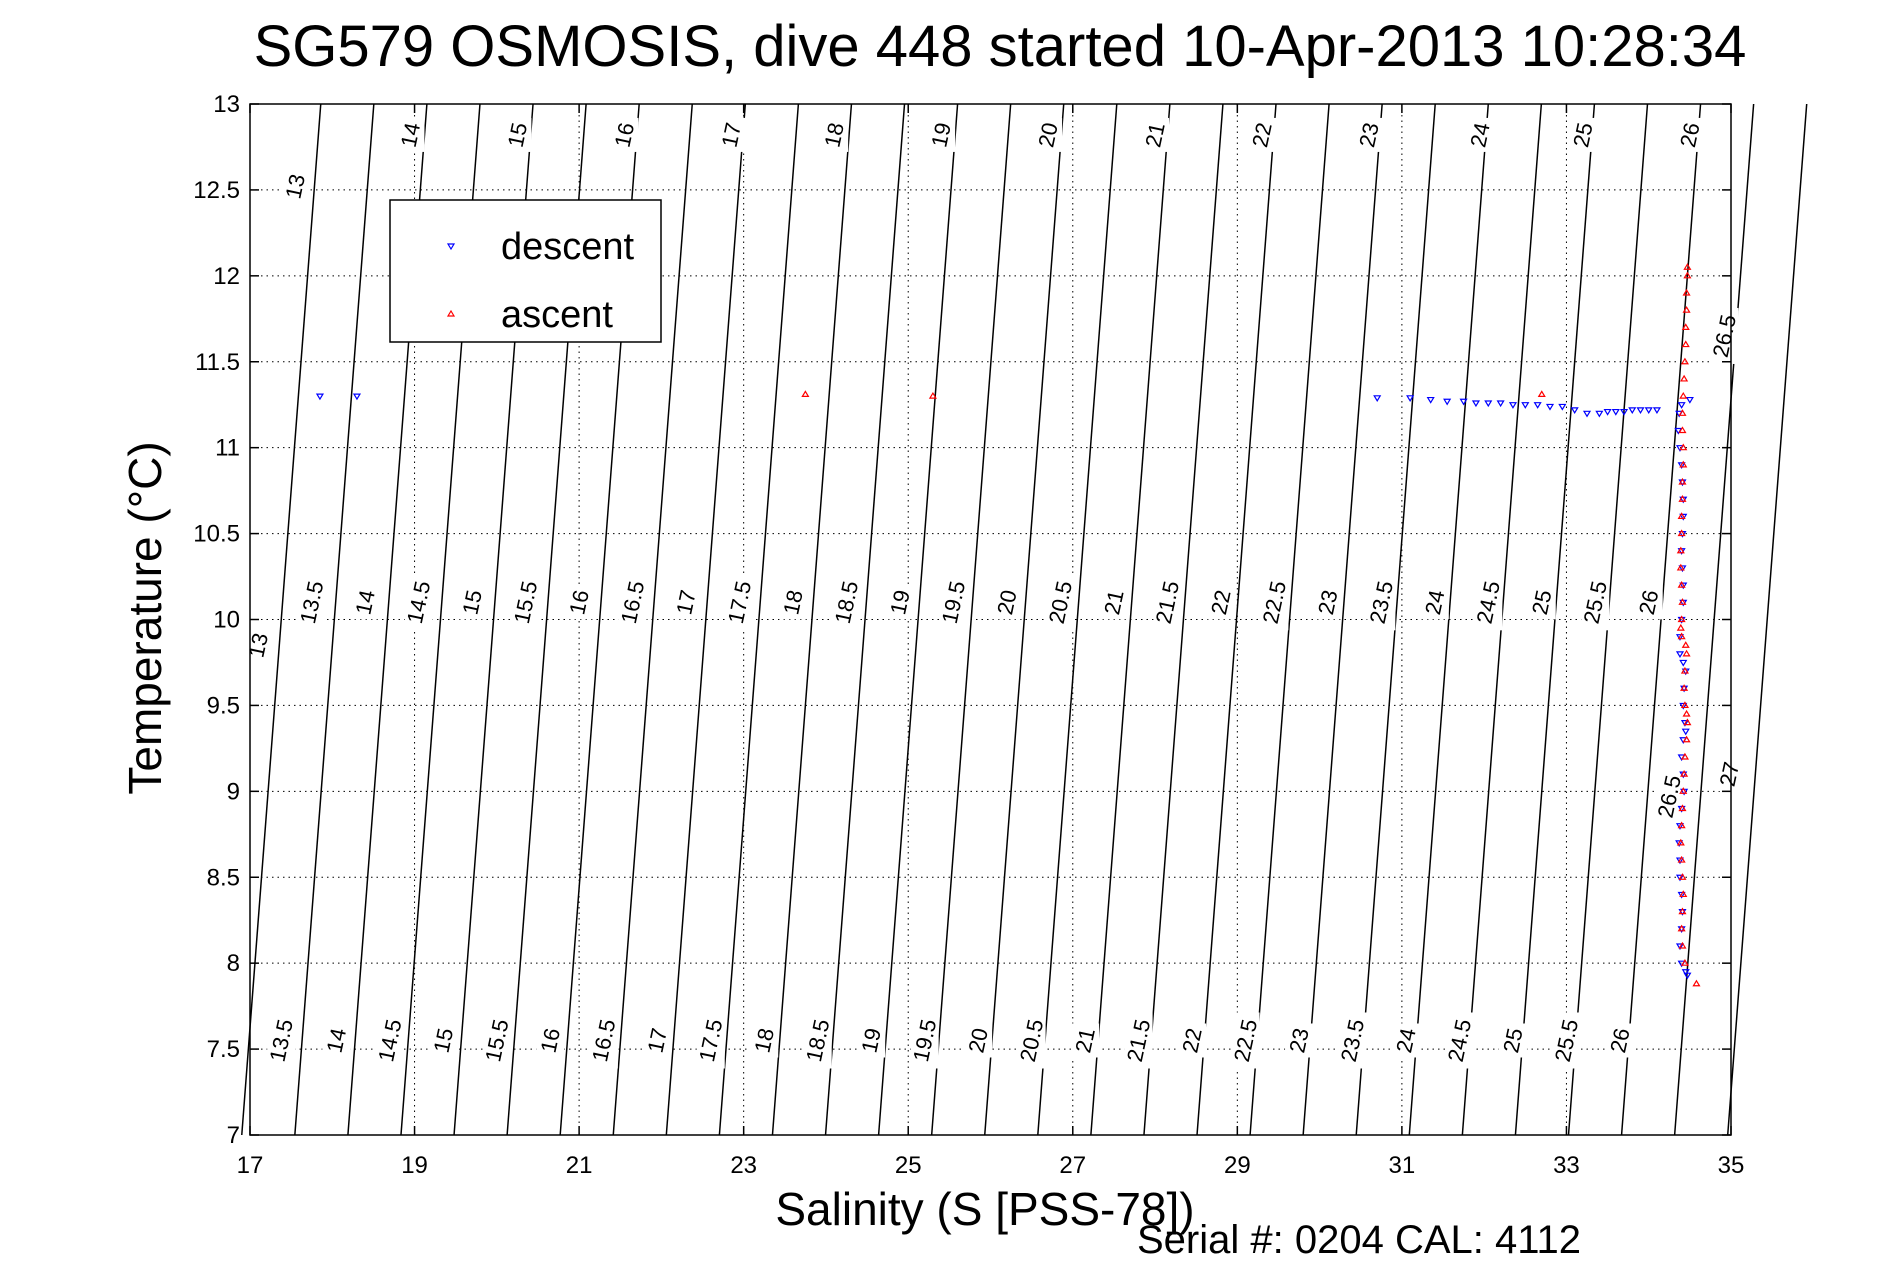 The height and width of the screenshot is (1267, 1891). I want to click on x-axis-label: Salinity (S [PSS-78]), so click(984, 1209).